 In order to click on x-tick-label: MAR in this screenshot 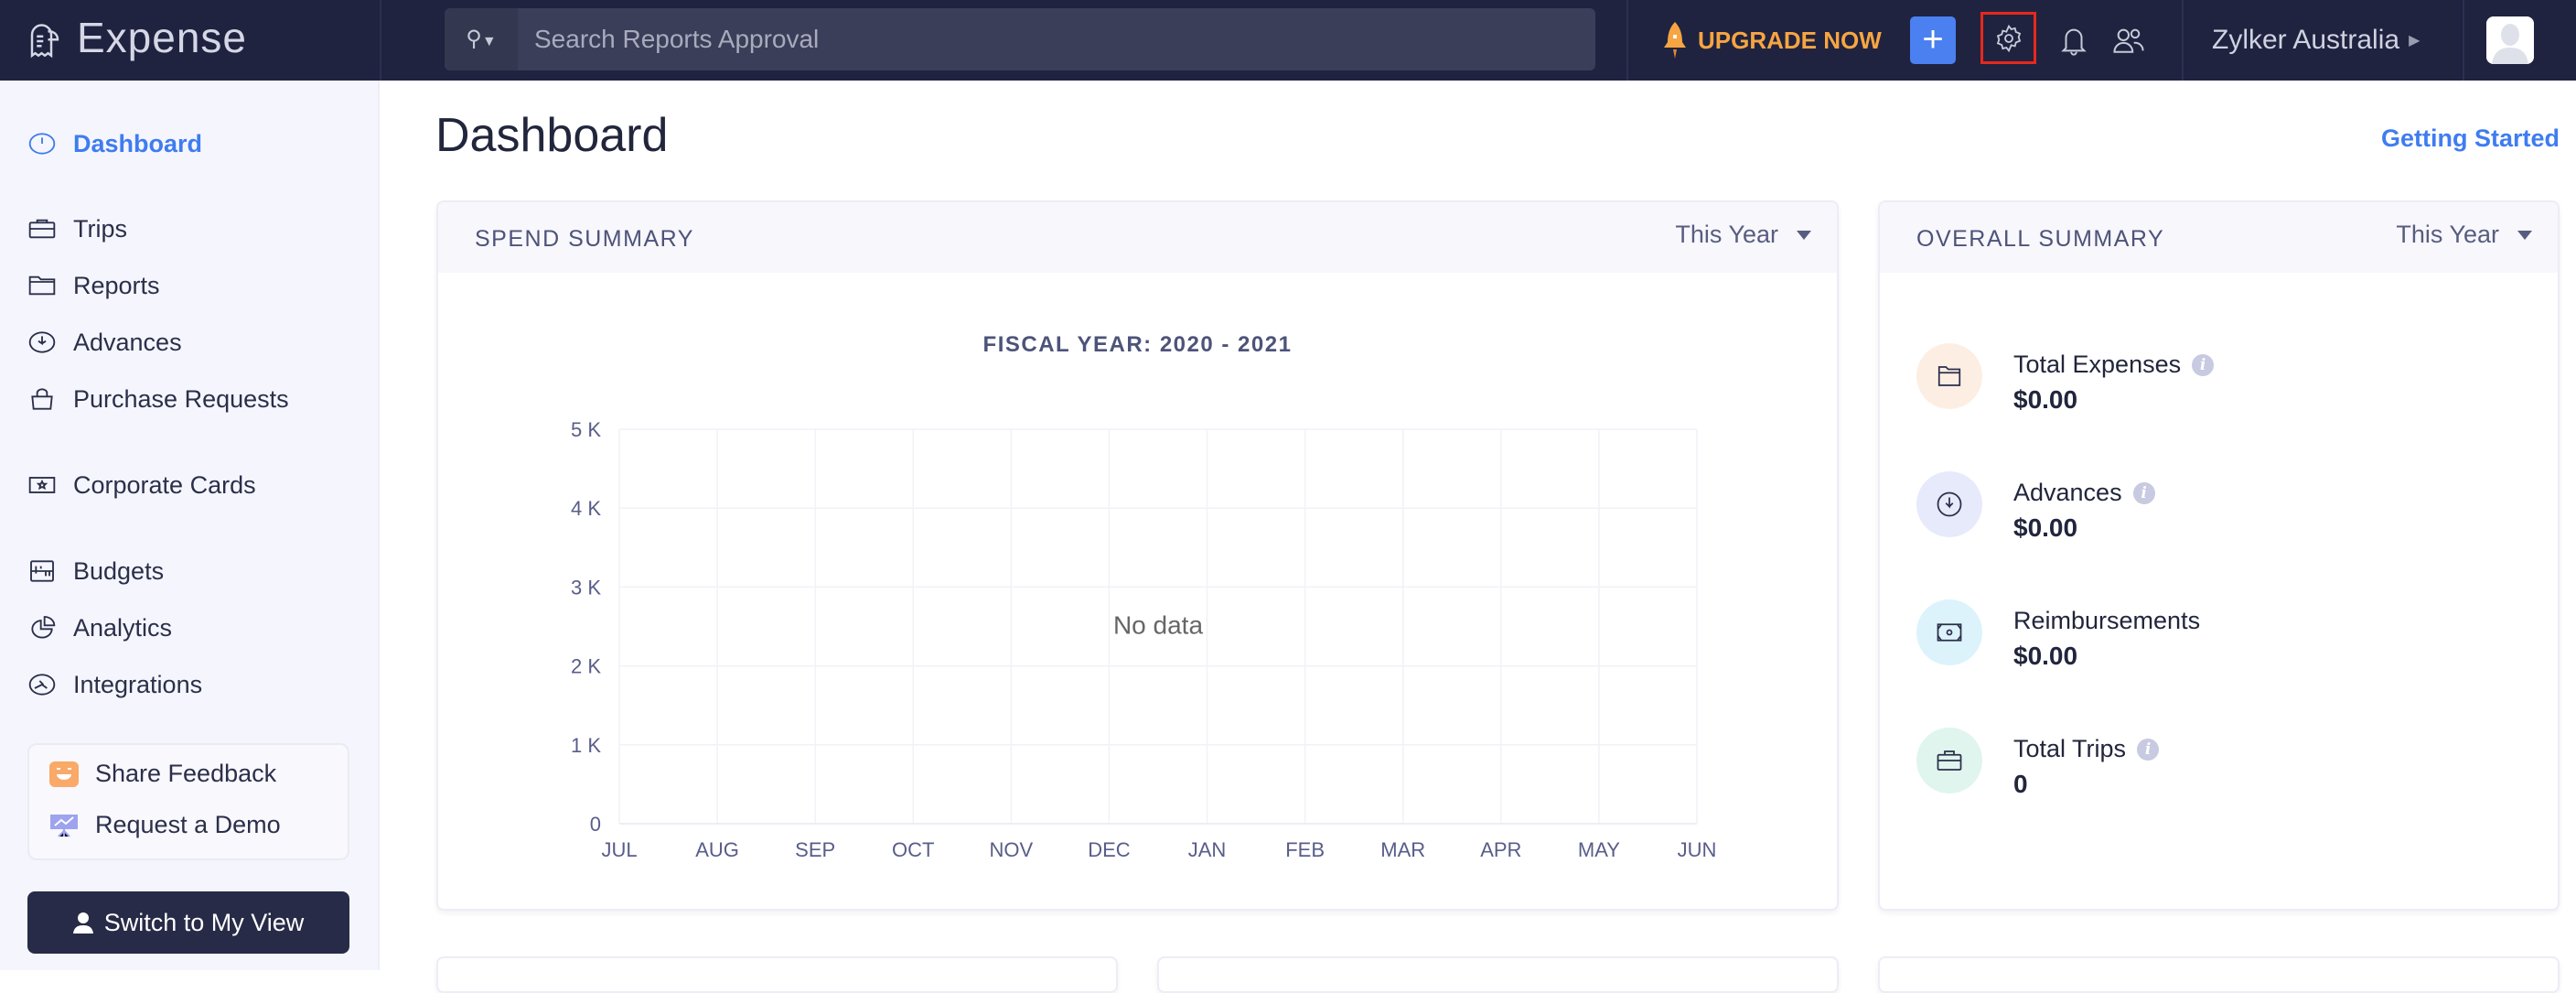, I will do `click(1402, 849)`.